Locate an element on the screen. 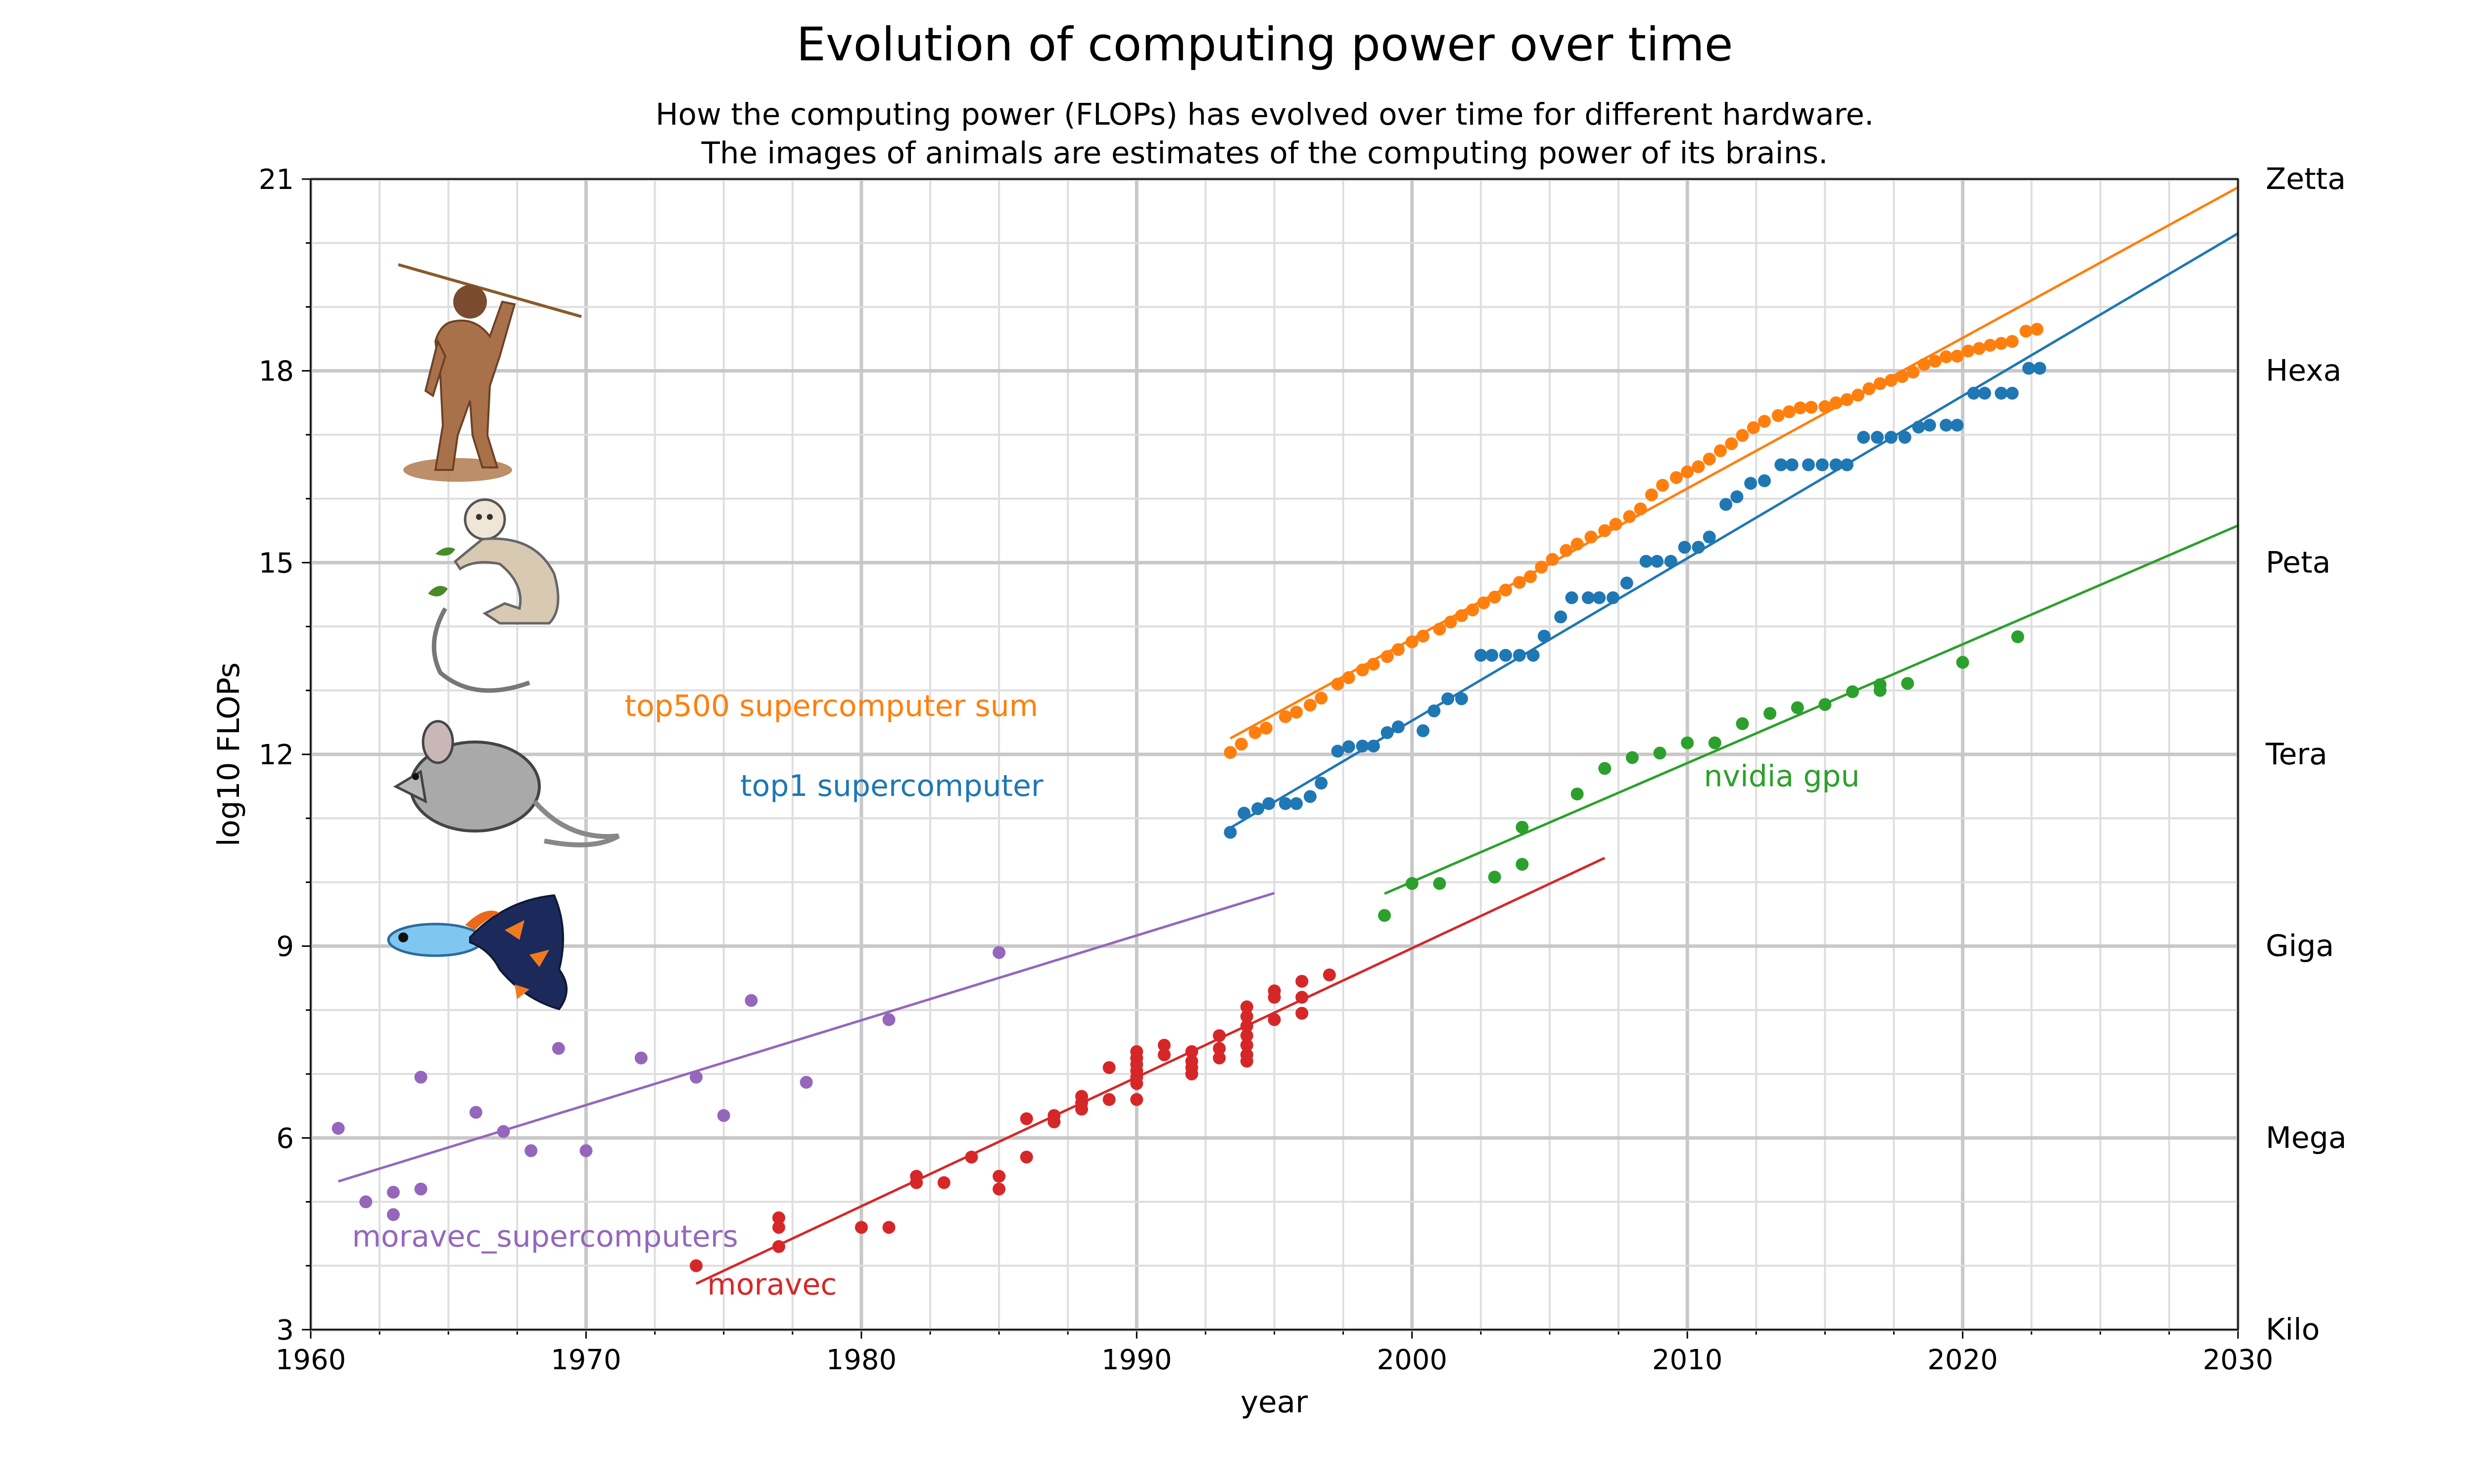 Image resolution: width=2474 pixels, height=1484 pixels. series-label: moravec is located at coordinates (772, 1284).